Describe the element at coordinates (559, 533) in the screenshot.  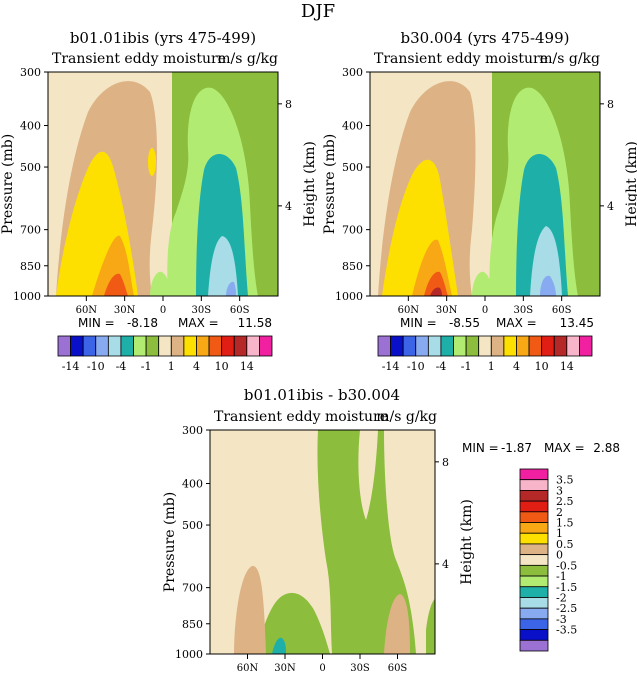
I see `labelbar-label: 1` at that location.